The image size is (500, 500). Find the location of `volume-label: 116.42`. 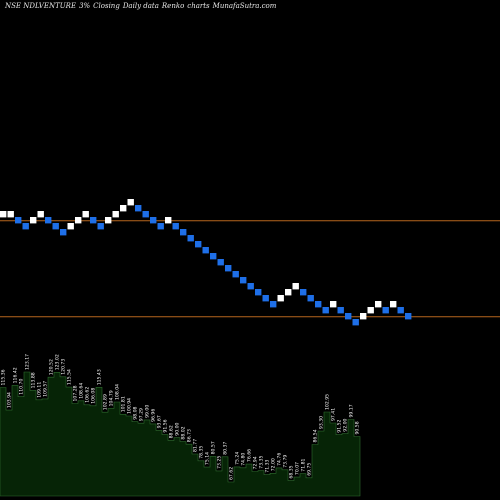

volume-label: 116.42 is located at coordinates (16, 375).